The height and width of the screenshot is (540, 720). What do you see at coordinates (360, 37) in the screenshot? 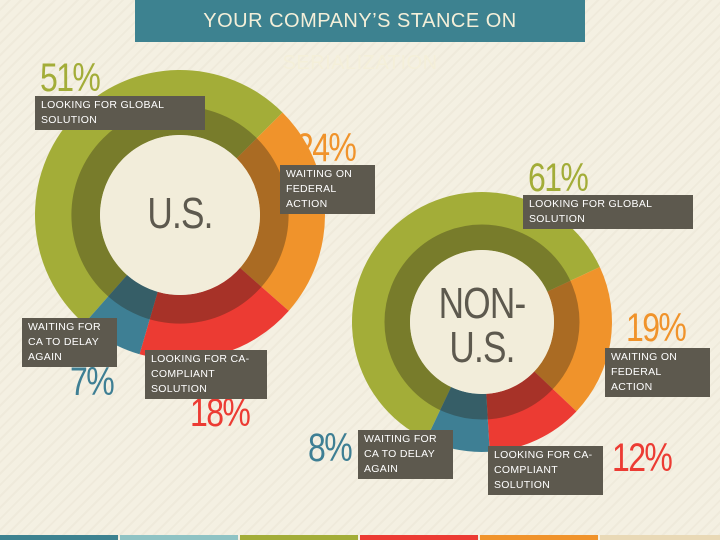
I see `title: YOUR COMPANY’S STANCE ON SERIALIZATION` at bounding box center [360, 37].